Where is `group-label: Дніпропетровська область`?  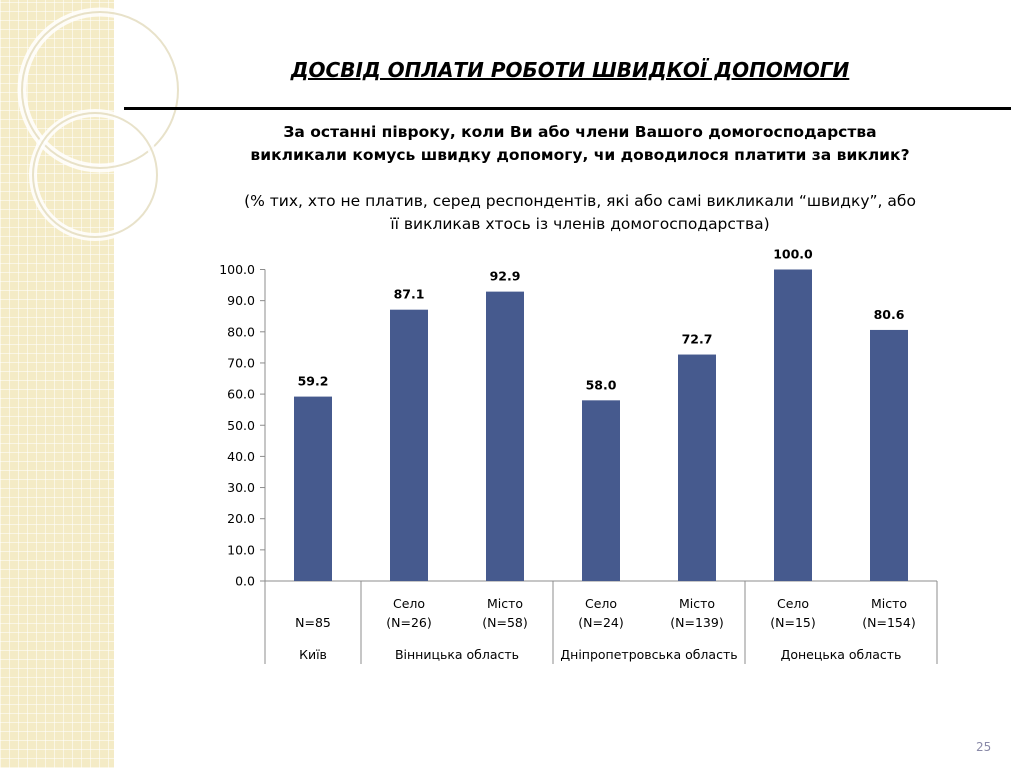 group-label: Дніпропетровська область is located at coordinates (648, 654).